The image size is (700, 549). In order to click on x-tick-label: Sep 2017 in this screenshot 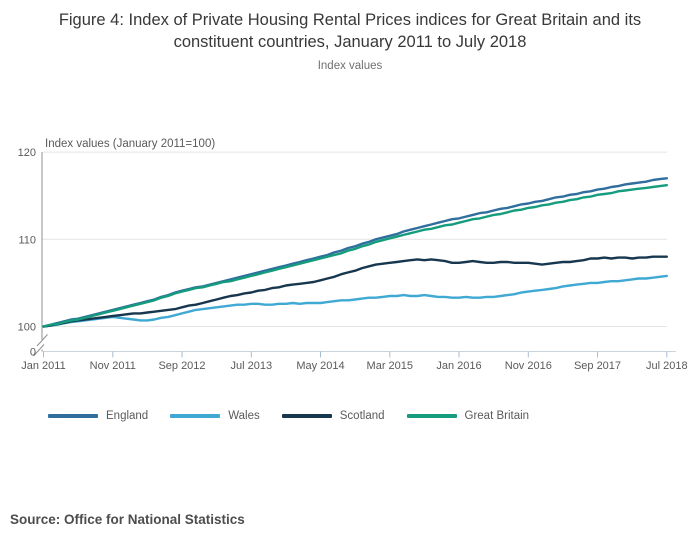, I will do `click(597, 366)`.